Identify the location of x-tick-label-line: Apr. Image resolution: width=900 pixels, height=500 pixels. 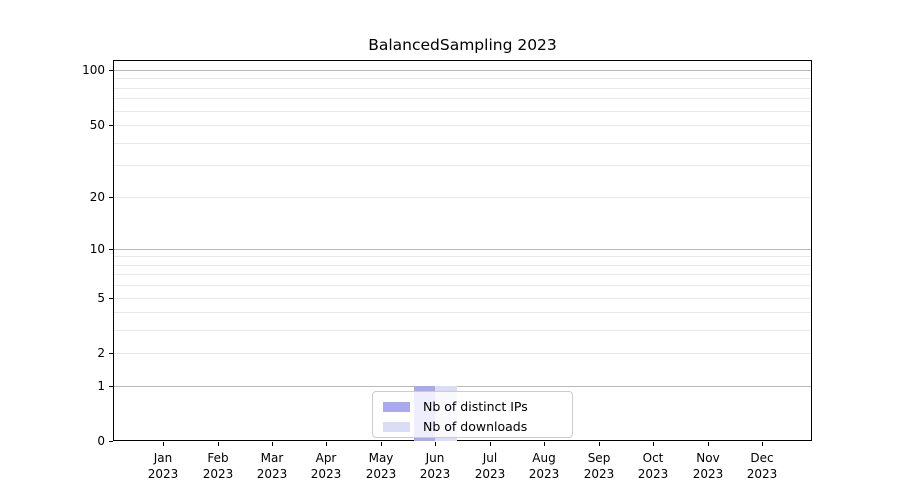
(326, 458).